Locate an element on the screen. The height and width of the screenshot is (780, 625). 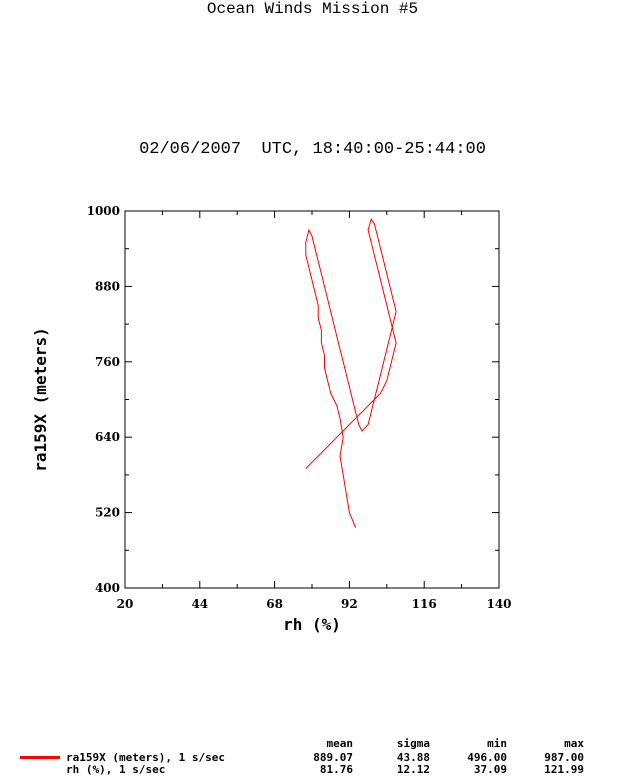
y-tick-label: 400 is located at coordinates (107, 588).